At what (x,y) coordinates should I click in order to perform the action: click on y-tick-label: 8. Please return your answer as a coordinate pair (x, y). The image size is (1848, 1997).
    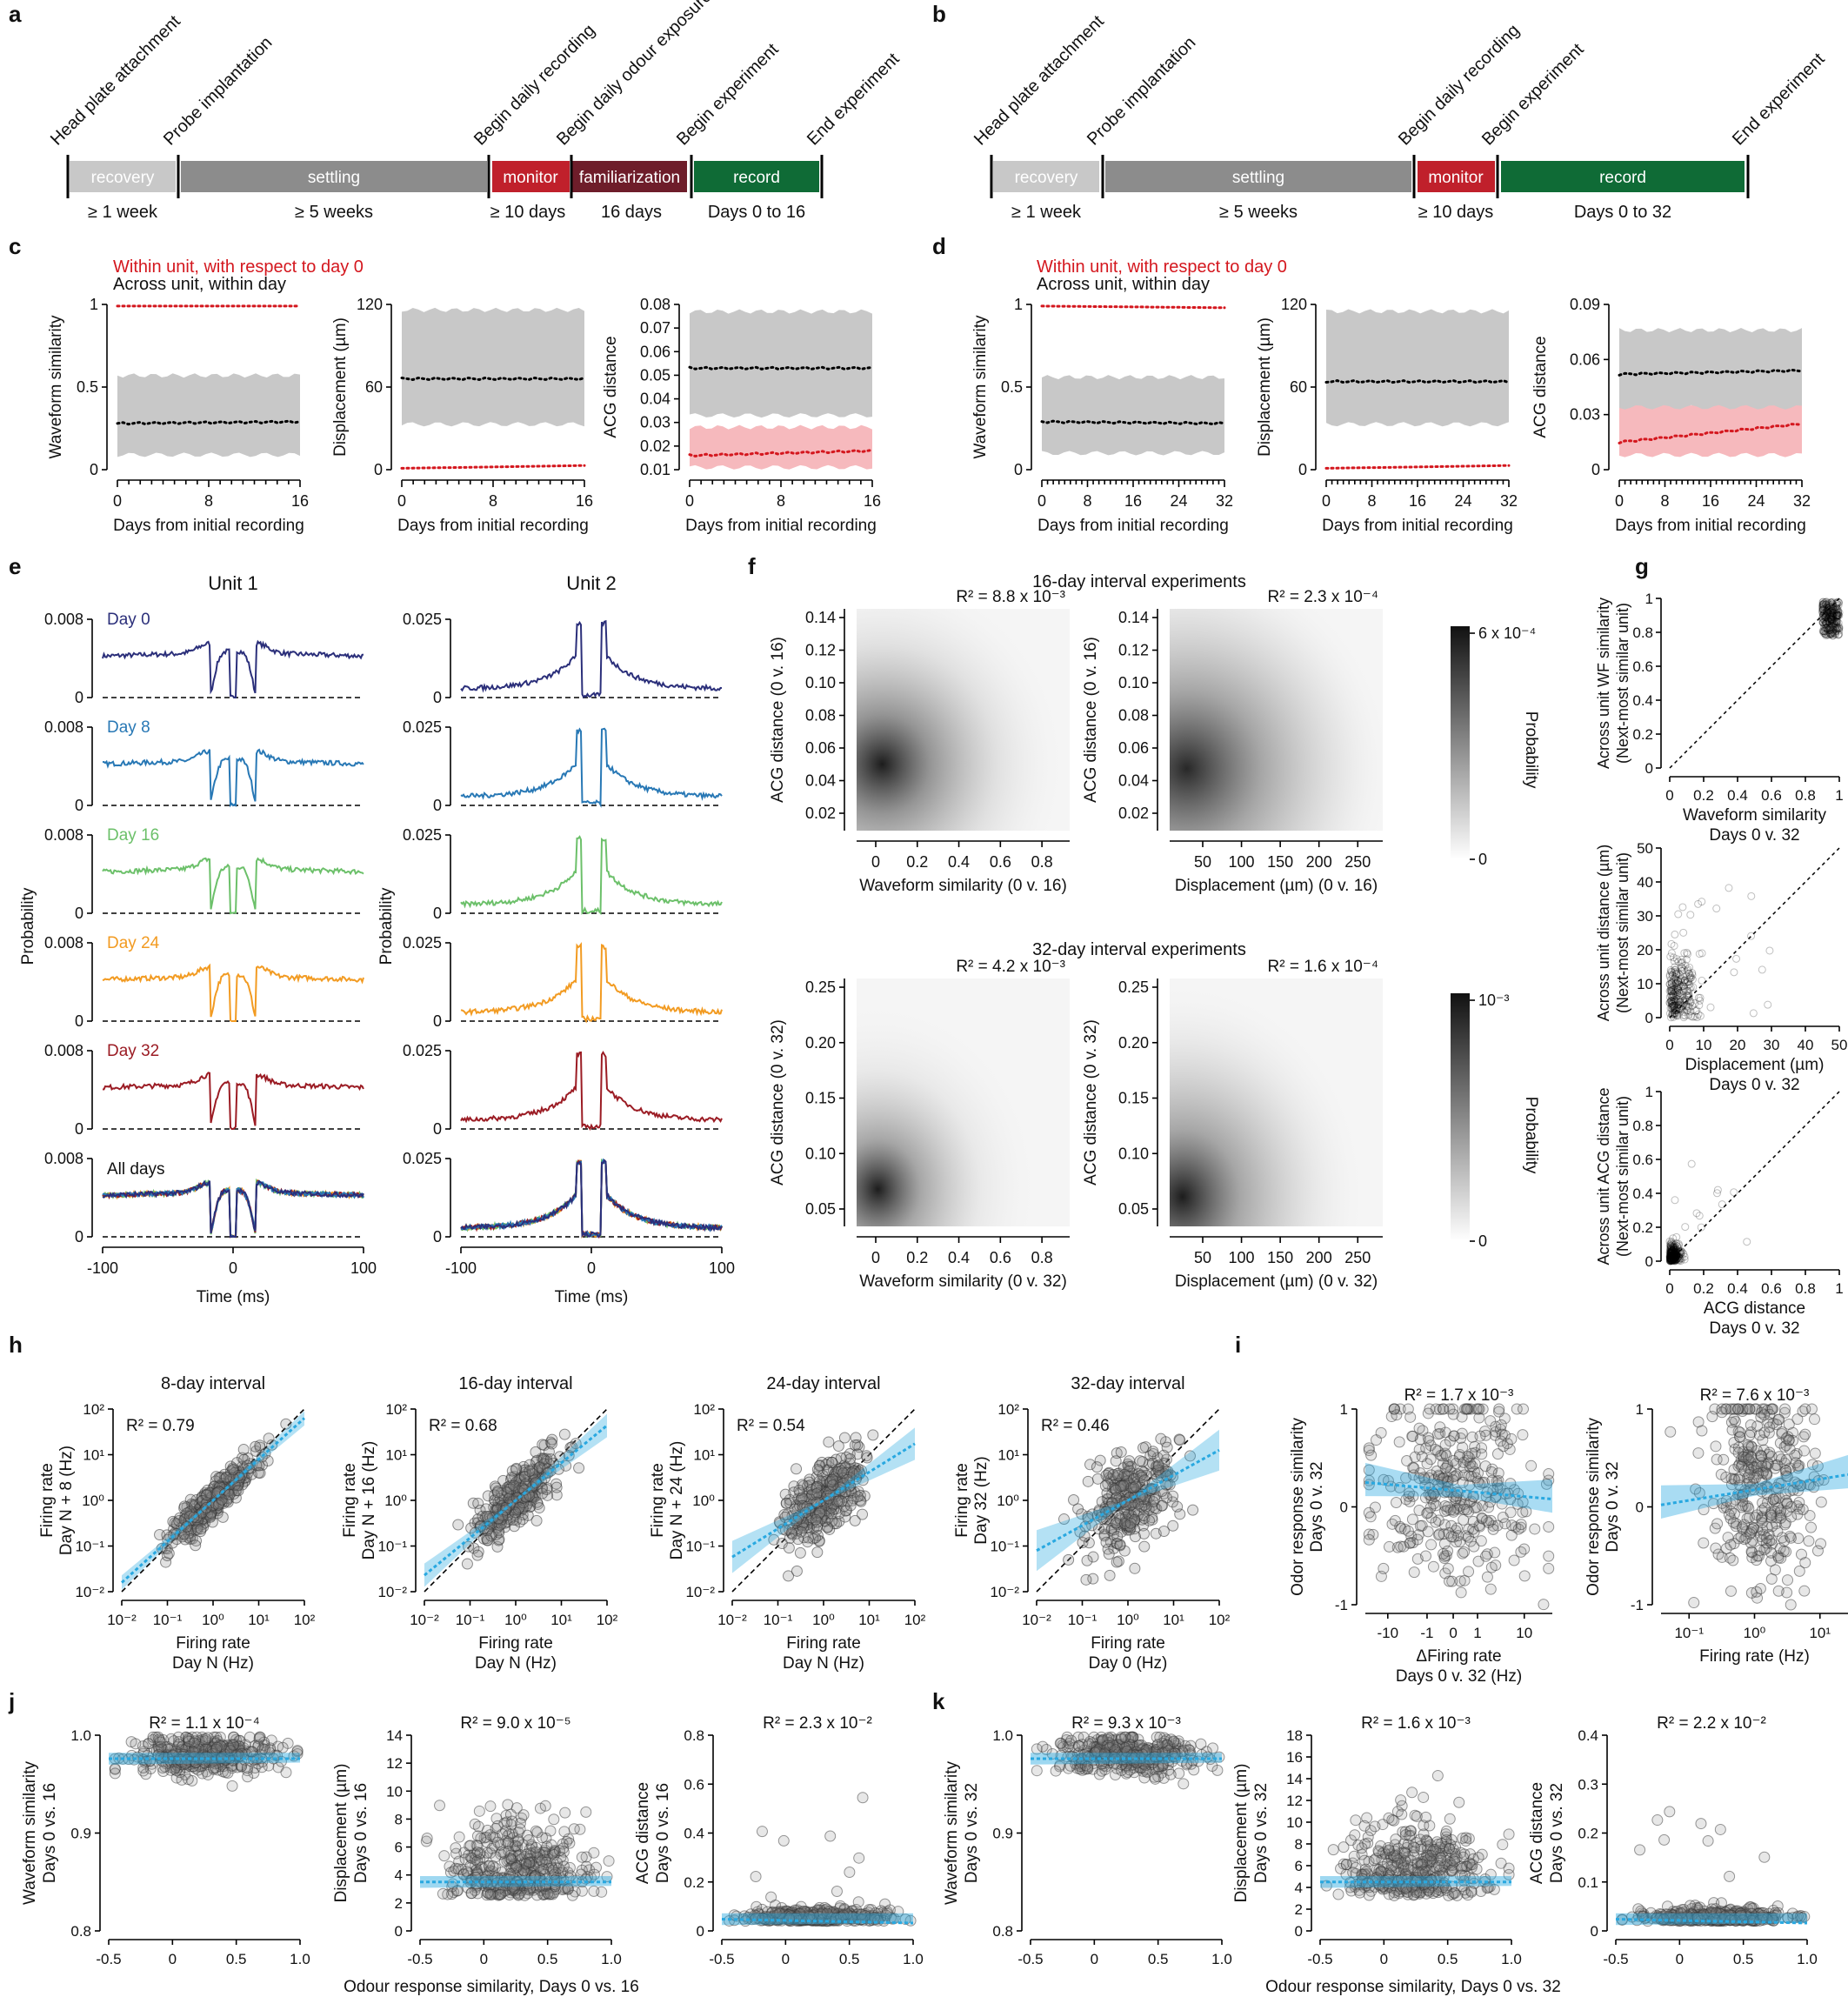
    Looking at the image, I should click on (399, 1819).